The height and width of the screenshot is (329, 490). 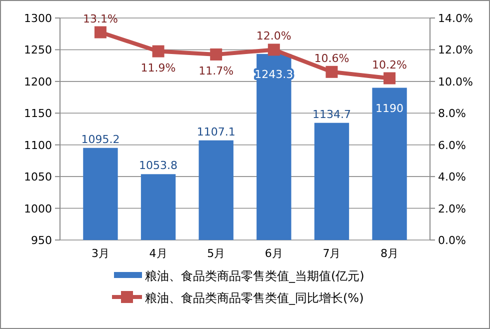 What do you see at coordinates (389, 253) in the screenshot?
I see `x-tick-label: 8月` at bounding box center [389, 253].